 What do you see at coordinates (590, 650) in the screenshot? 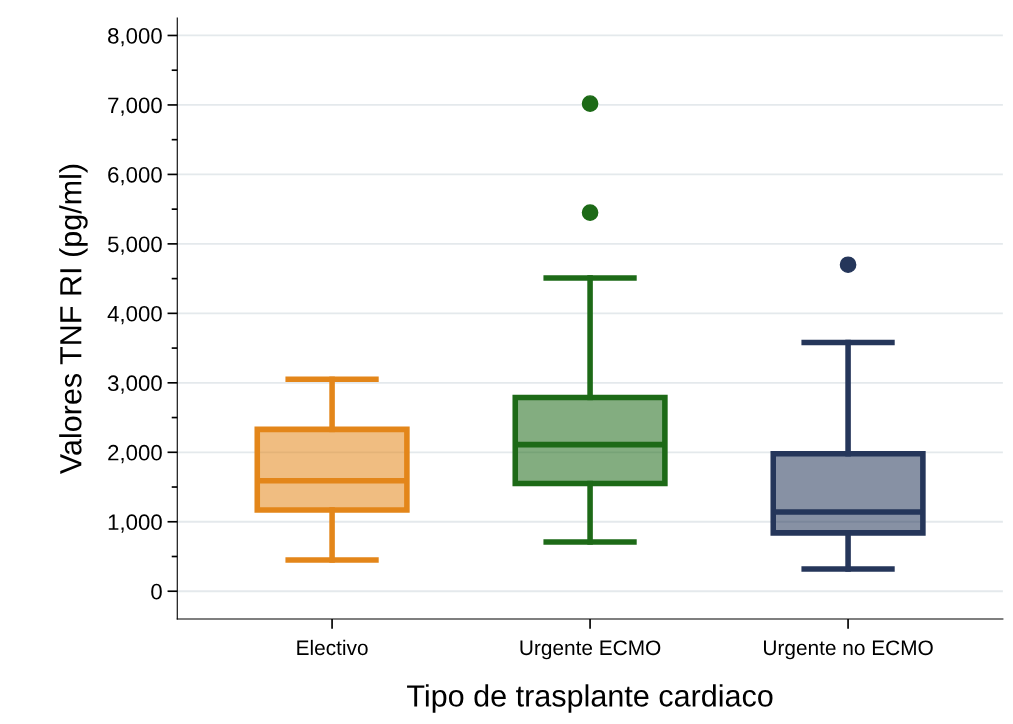
I see `x-tick-label: Urgente ECMO` at bounding box center [590, 650].